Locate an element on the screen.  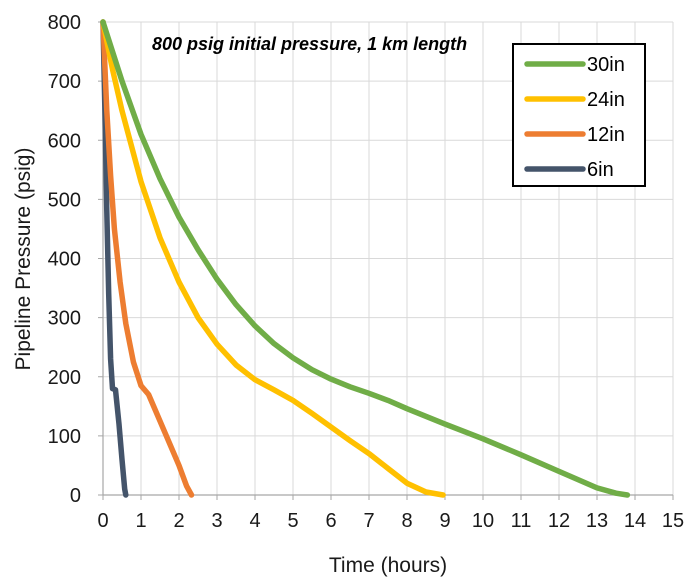
x-tick-label: 14 is located at coordinates (635, 521).